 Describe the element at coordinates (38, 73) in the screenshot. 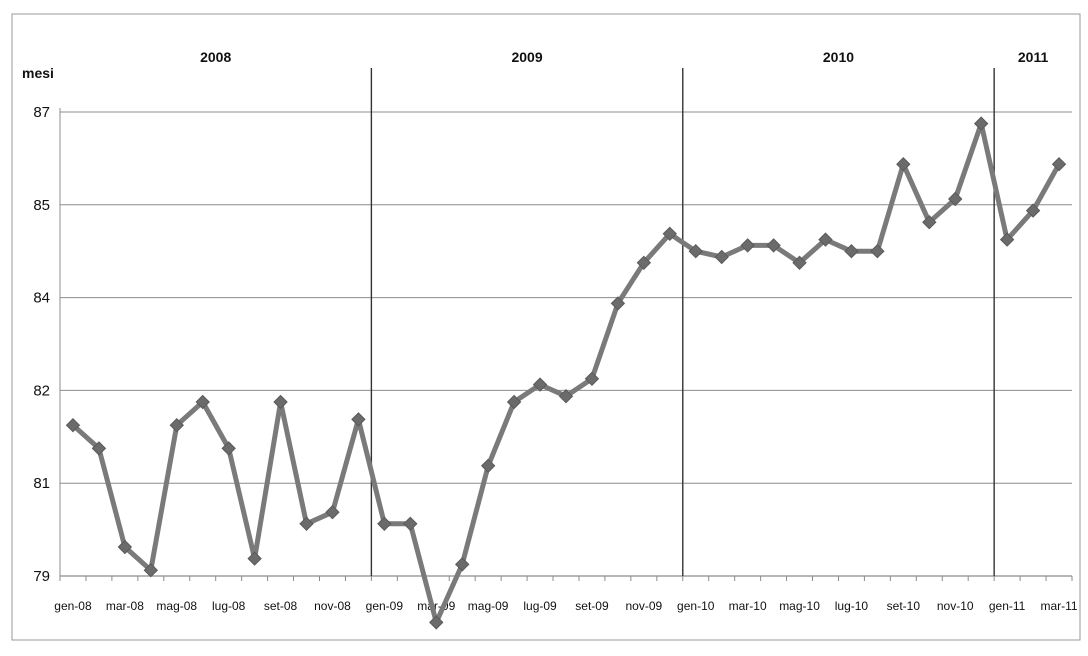

I see `y-axis-label: mesi` at that location.